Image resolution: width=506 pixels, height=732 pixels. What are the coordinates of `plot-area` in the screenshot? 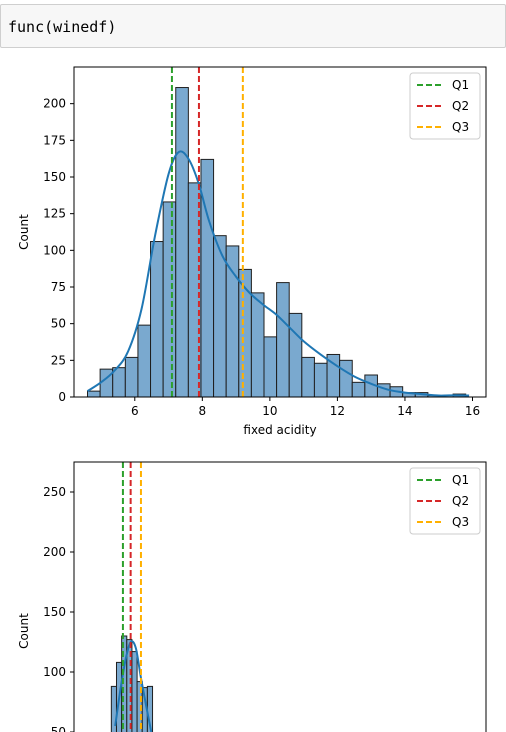 It's located at (132, 597).